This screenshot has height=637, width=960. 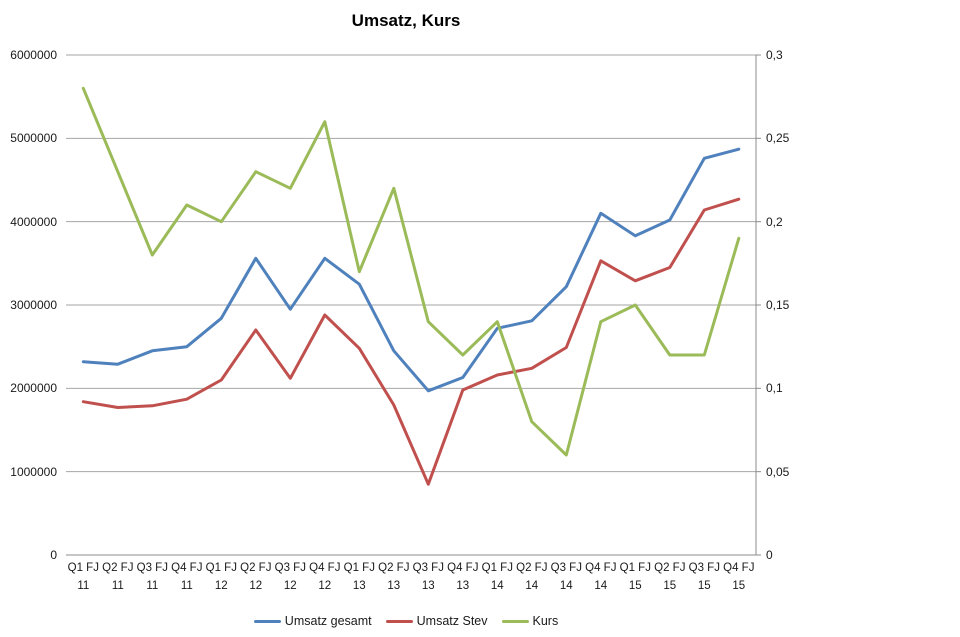 What do you see at coordinates (530, 621) in the screenshot?
I see `legend-item-kurs: Kurs` at bounding box center [530, 621].